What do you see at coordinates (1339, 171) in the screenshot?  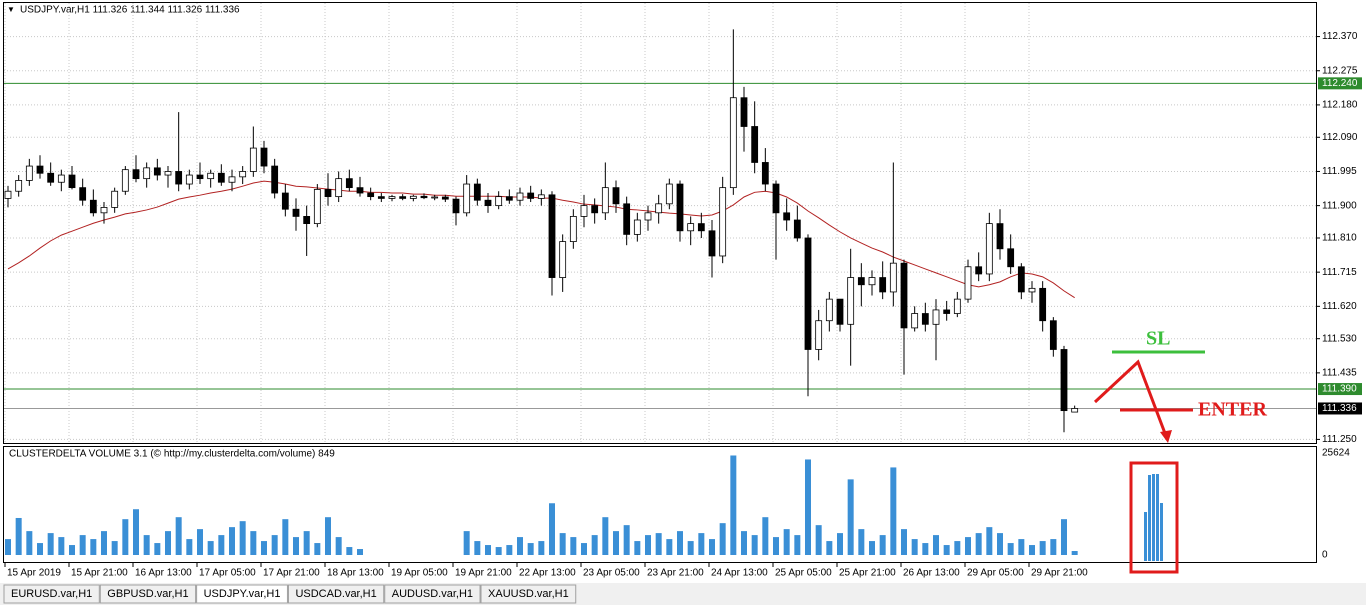 I see `y-tick-label: 111.995` at bounding box center [1339, 171].